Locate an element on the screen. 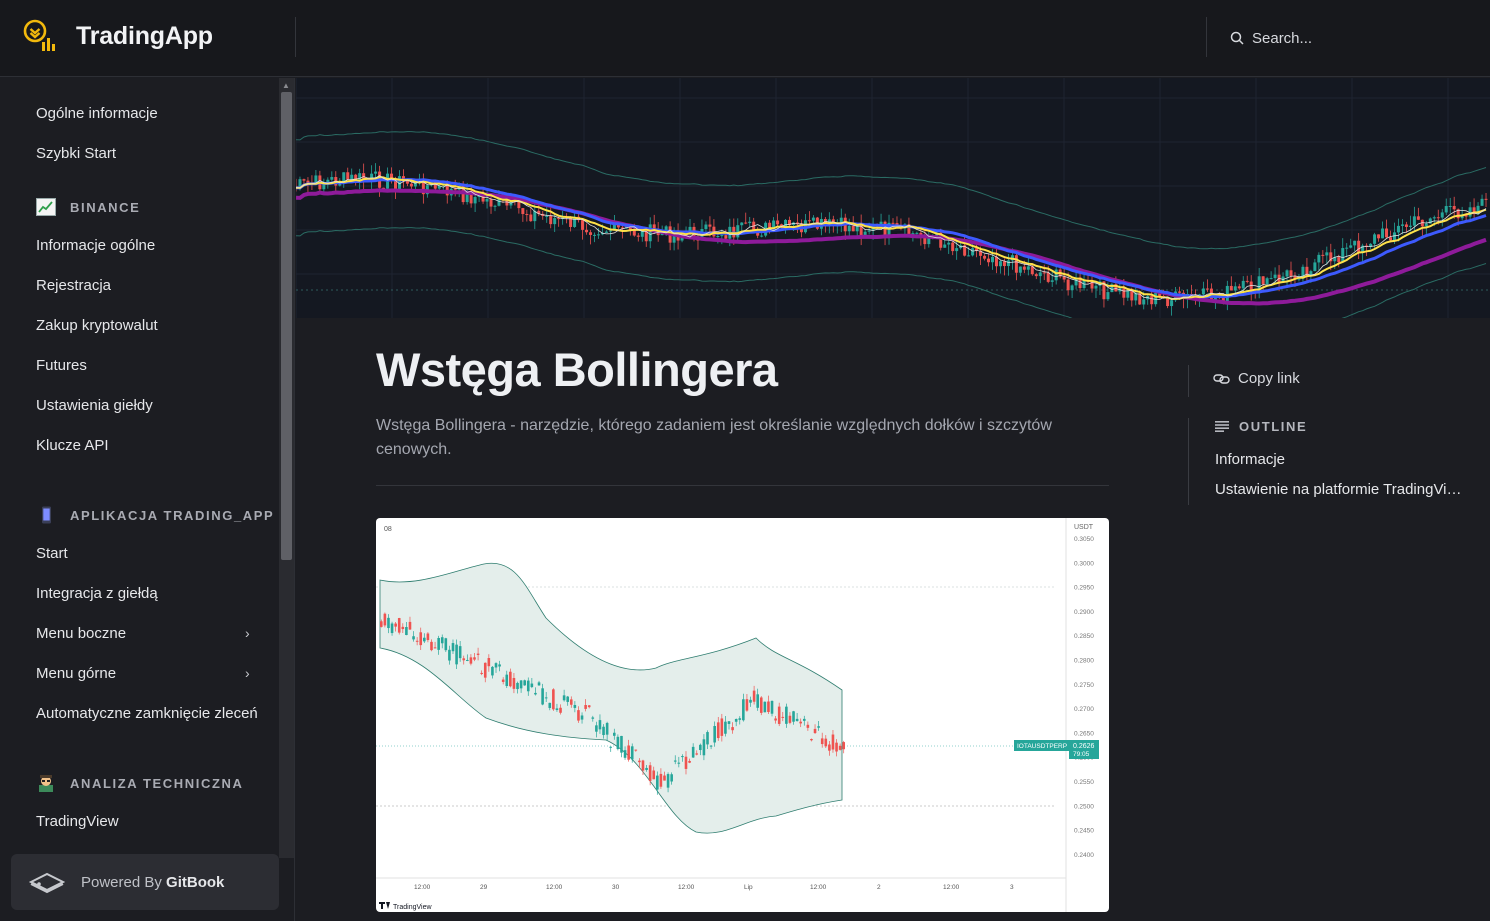 The width and height of the screenshot is (1490, 921). sidebar-scroll-thumb is located at coordinates (286, 326).